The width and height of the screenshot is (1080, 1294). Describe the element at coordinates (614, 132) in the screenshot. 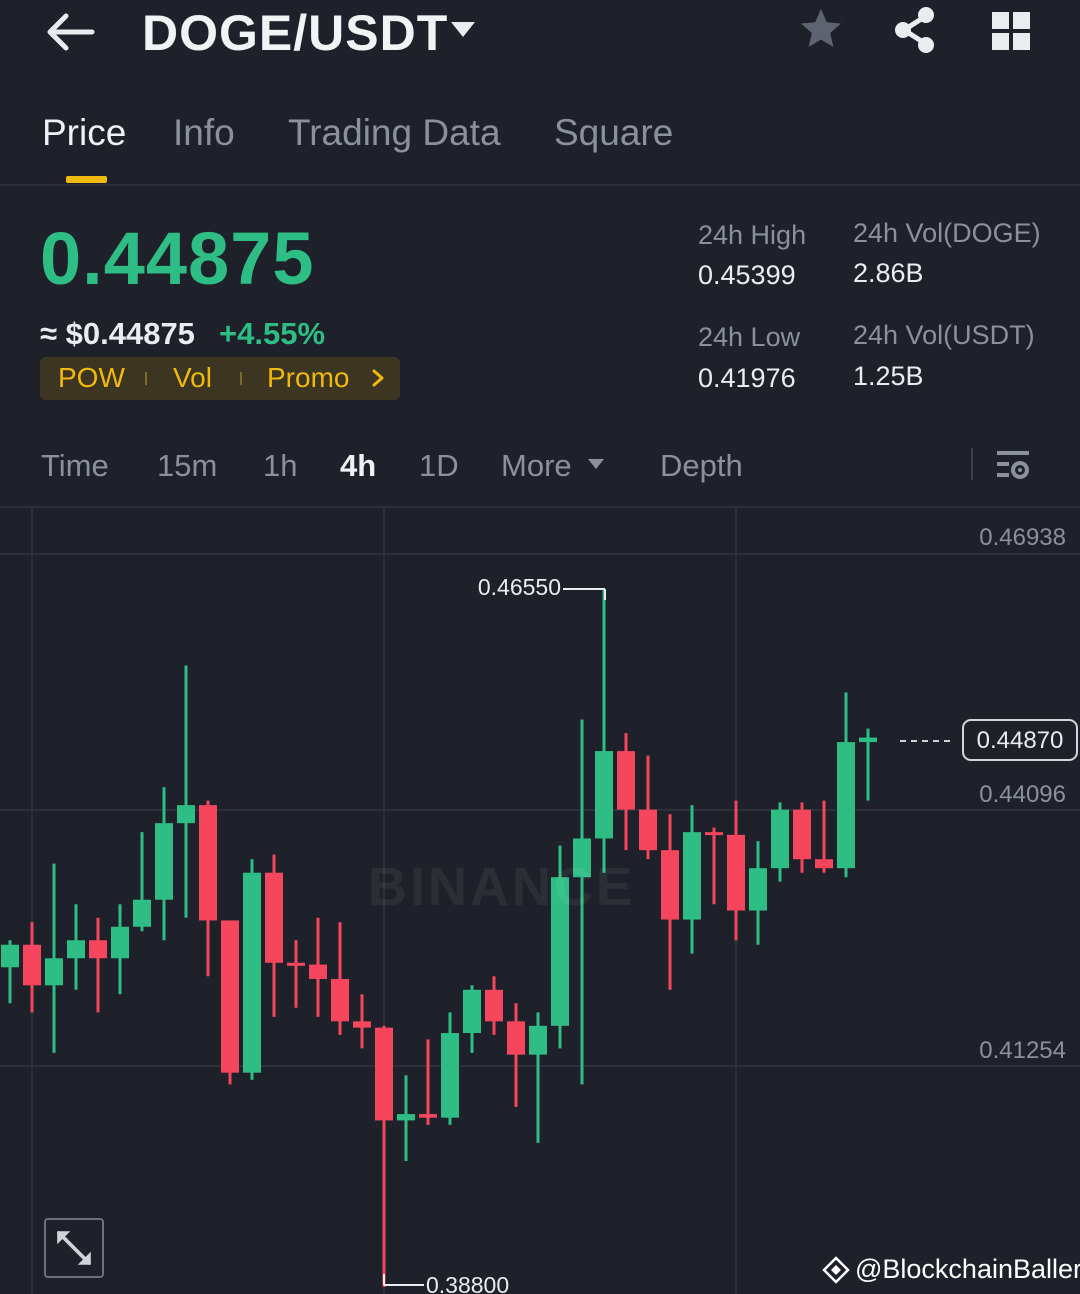

I see `tab-square: Square` at that location.